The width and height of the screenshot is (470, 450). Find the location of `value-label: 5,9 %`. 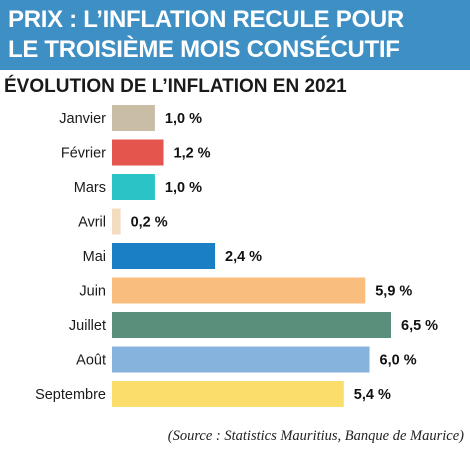

value-label: 5,9 % is located at coordinates (393, 292).